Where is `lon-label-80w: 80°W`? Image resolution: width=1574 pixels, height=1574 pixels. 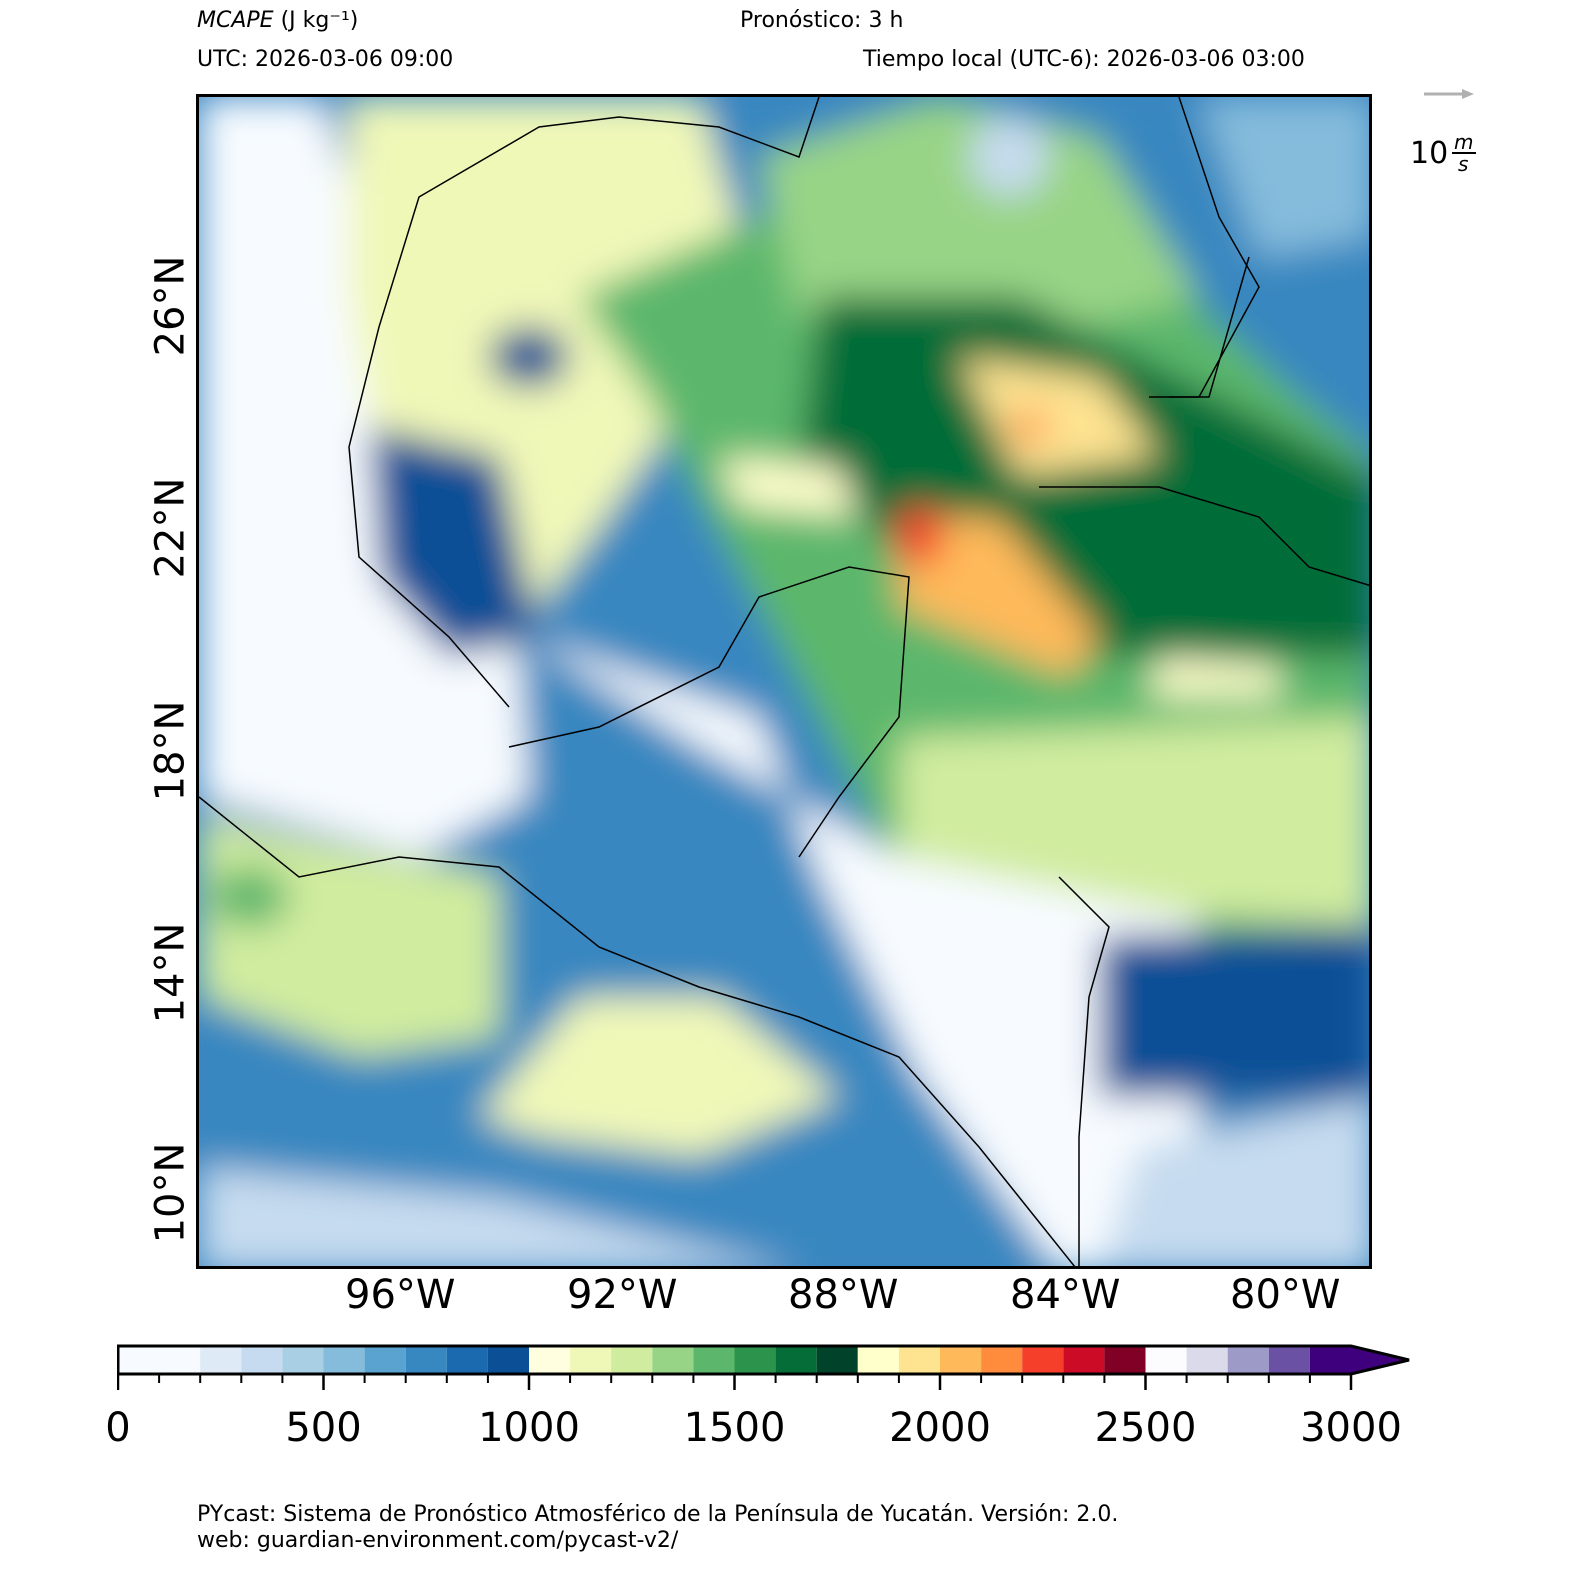
lon-label-80w: 80°W is located at coordinates (1285, 1295).